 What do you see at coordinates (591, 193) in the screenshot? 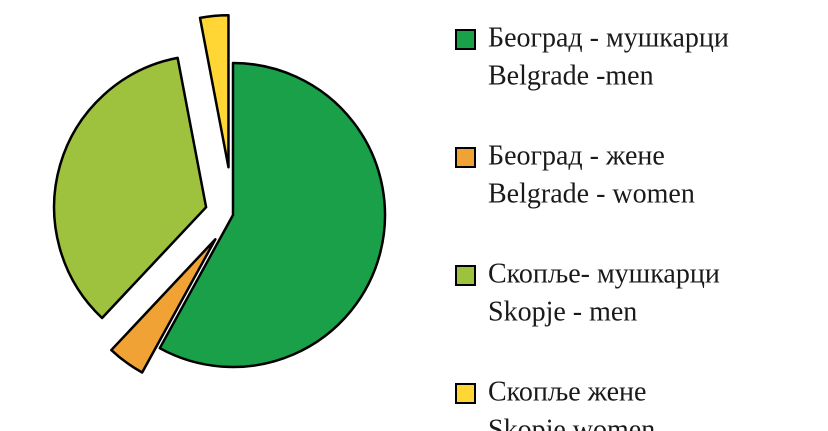
I see `legend-label-en: Belgrade - women` at bounding box center [591, 193].